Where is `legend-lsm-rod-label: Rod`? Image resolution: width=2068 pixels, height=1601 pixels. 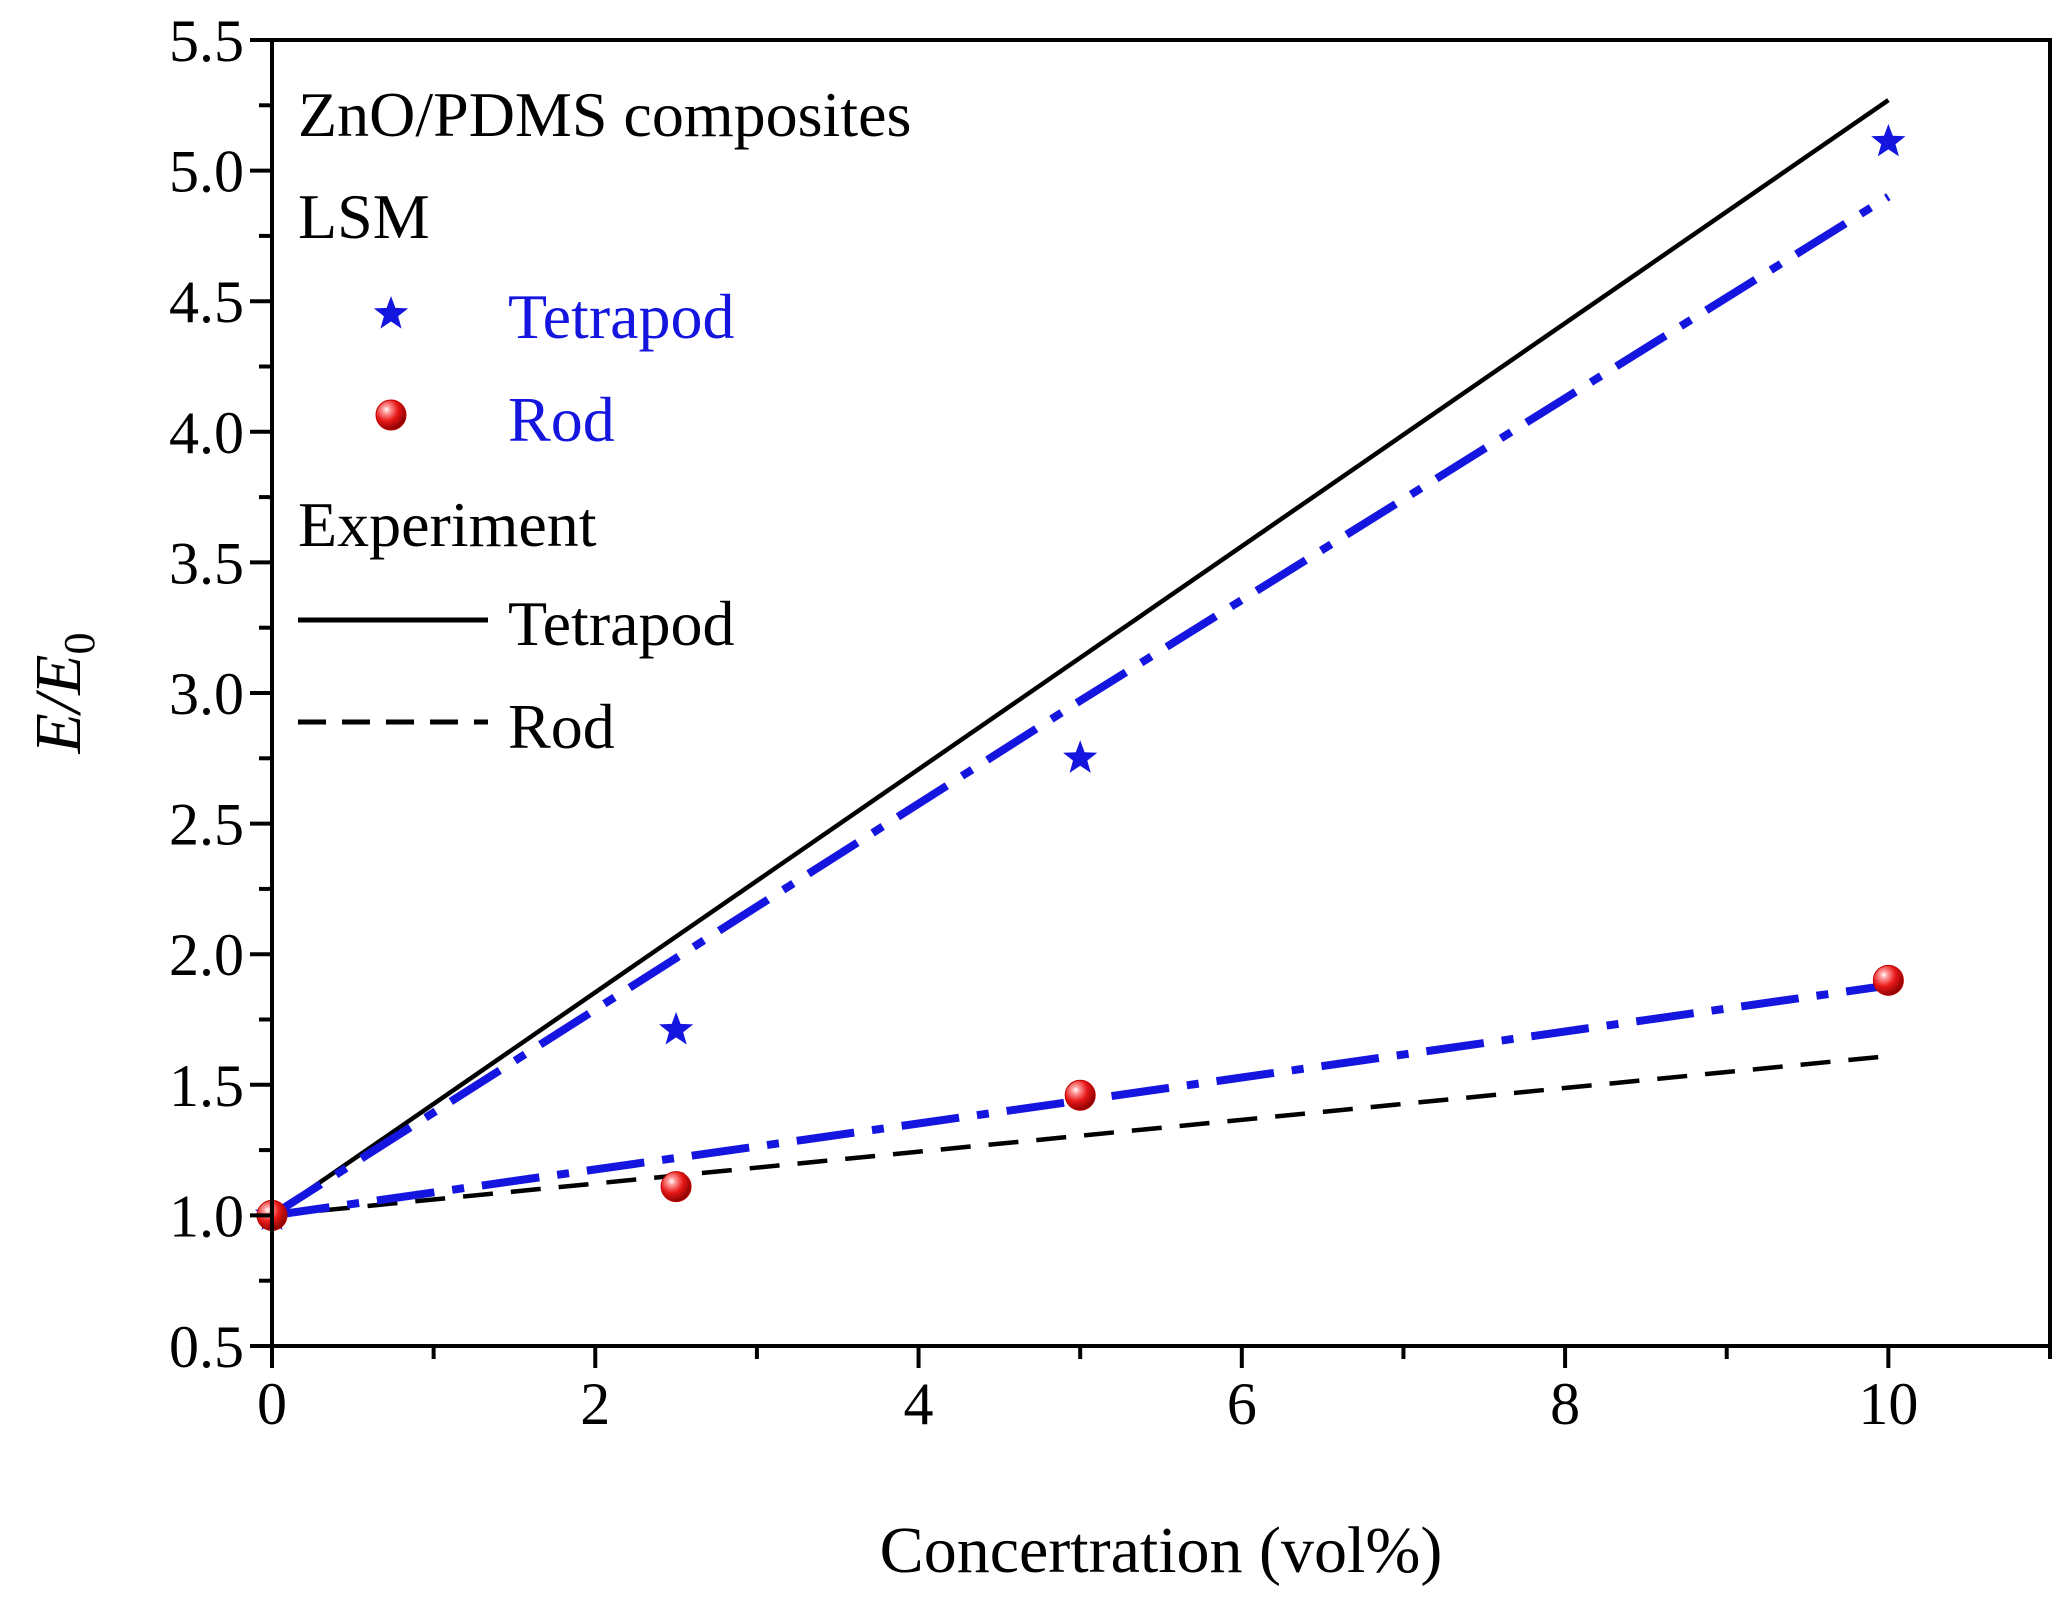
legend-lsm-rod-label: Rod is located at coordinates (561, 419).